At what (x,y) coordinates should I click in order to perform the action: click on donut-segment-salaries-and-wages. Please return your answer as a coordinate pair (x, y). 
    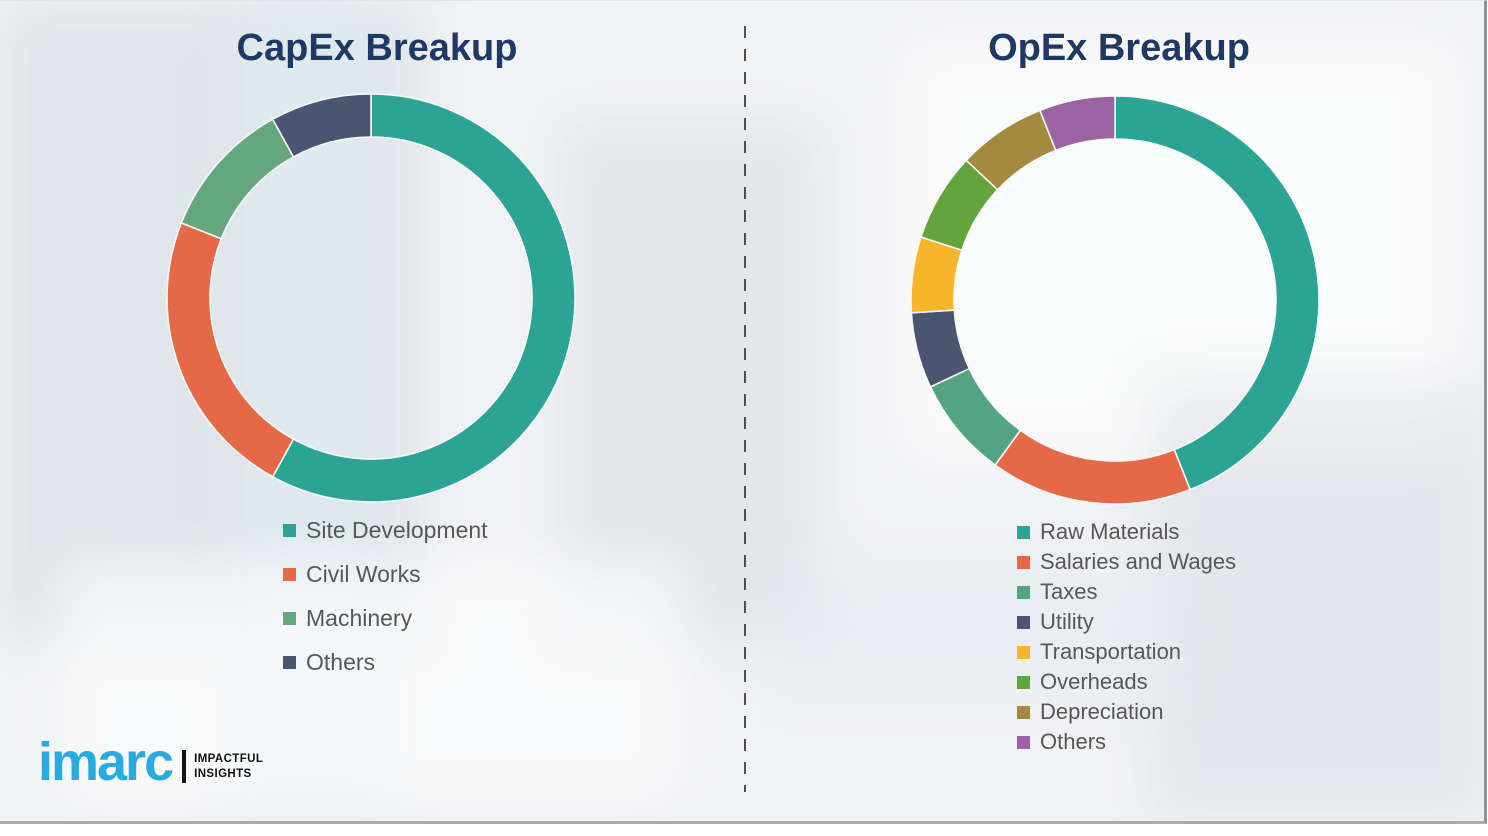
    Looking at the image, I should click on (1092, 467).